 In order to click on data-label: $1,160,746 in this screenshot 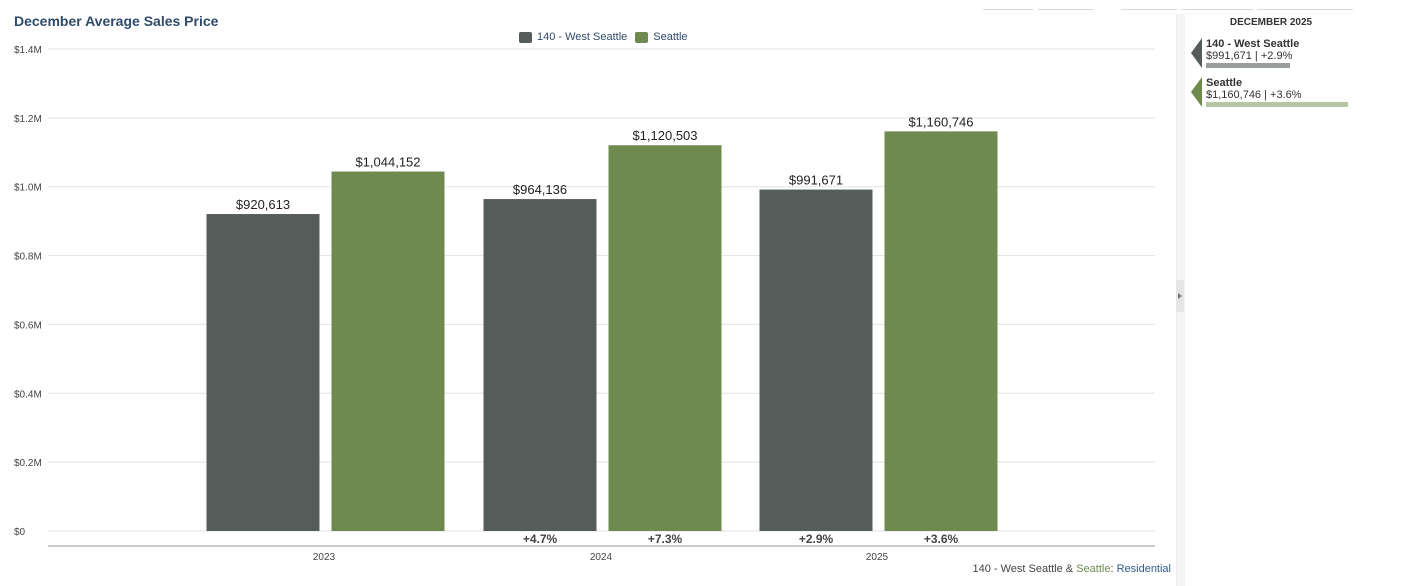, I will do `click(940, 121)`.